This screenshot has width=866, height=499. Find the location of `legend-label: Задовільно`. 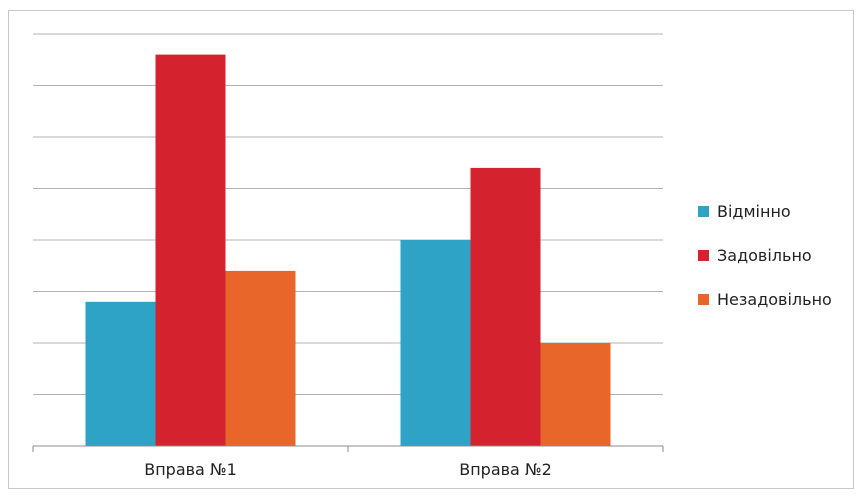

legend-label: Задовільно is located at coordinates (764, 255).